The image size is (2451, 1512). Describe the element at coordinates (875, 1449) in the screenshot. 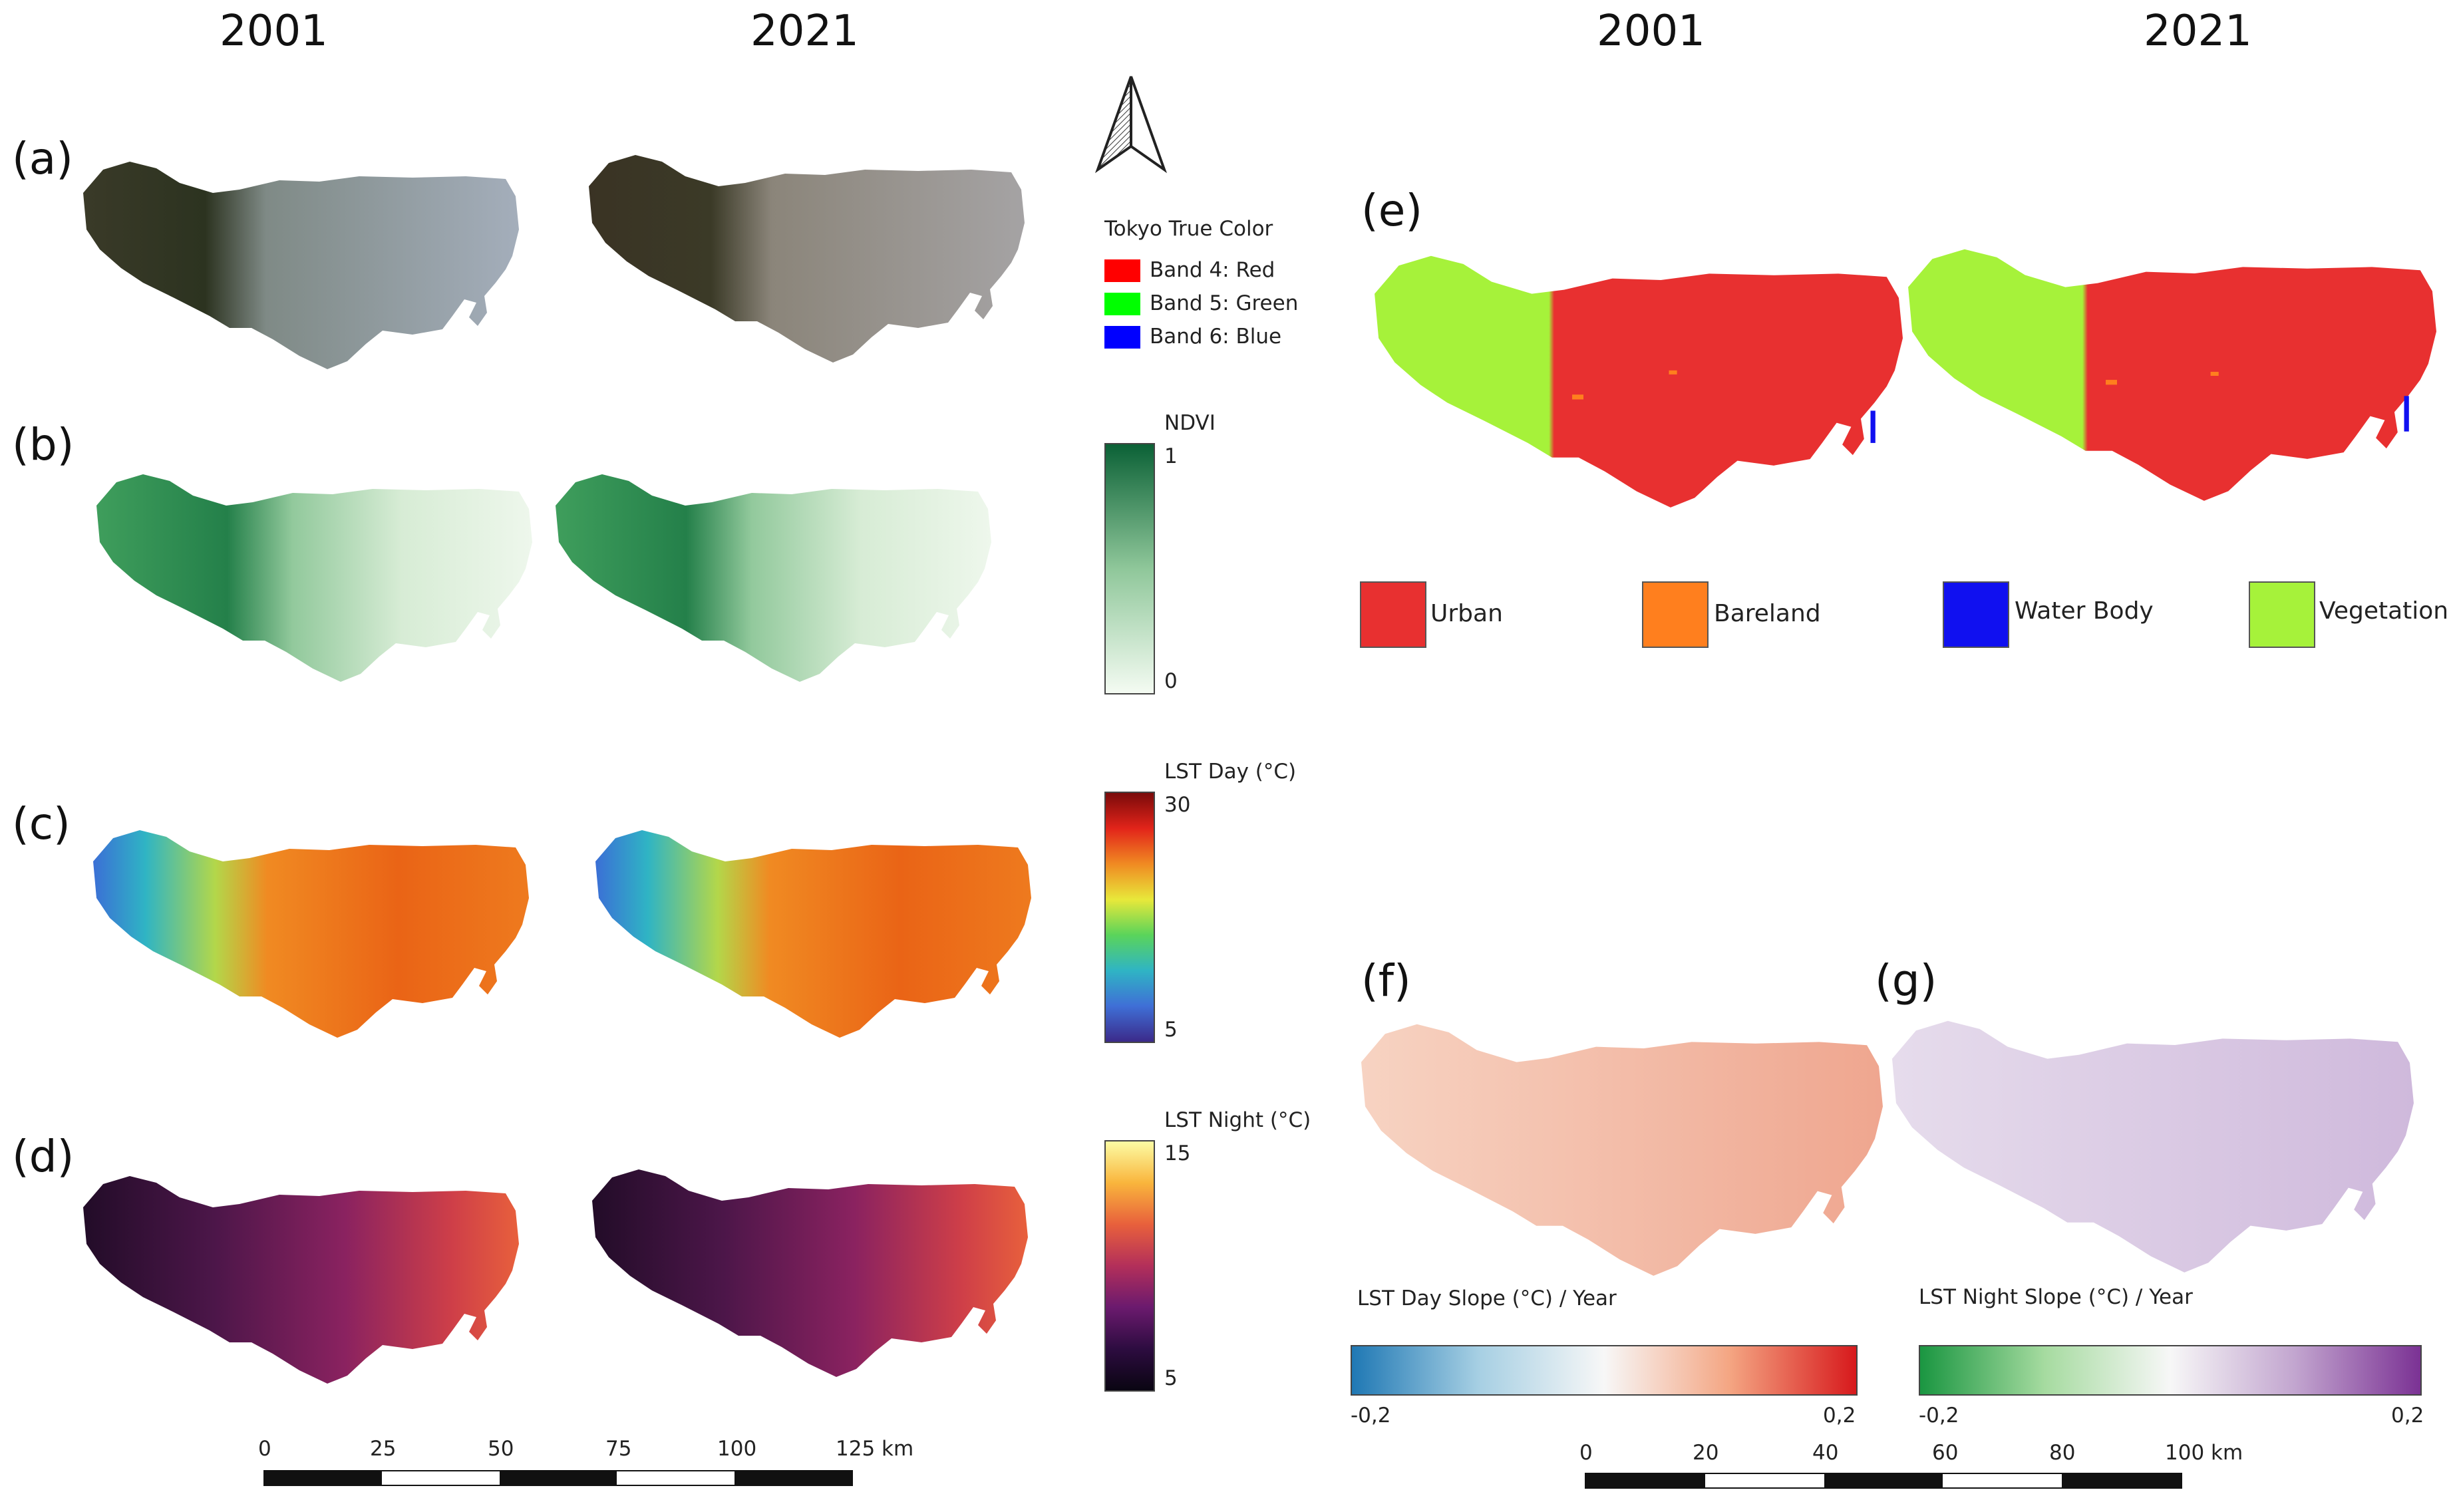

I see `scale-left-tick-125: 125 km` at that location.